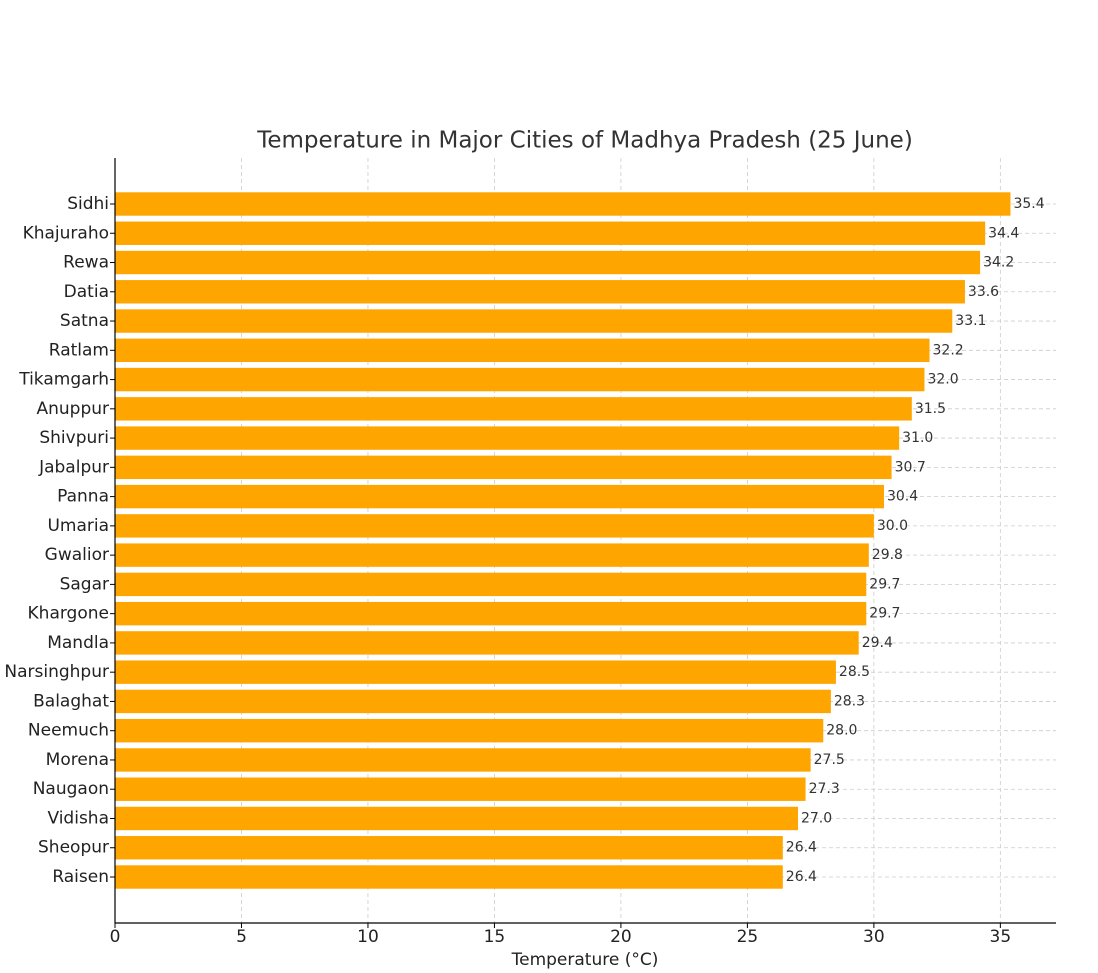 The height and width of the screenshot is (973, 1098). Describe the element at coordinates (241, 937) in the screenshot. I see `x-tick-label: 5` at that location.